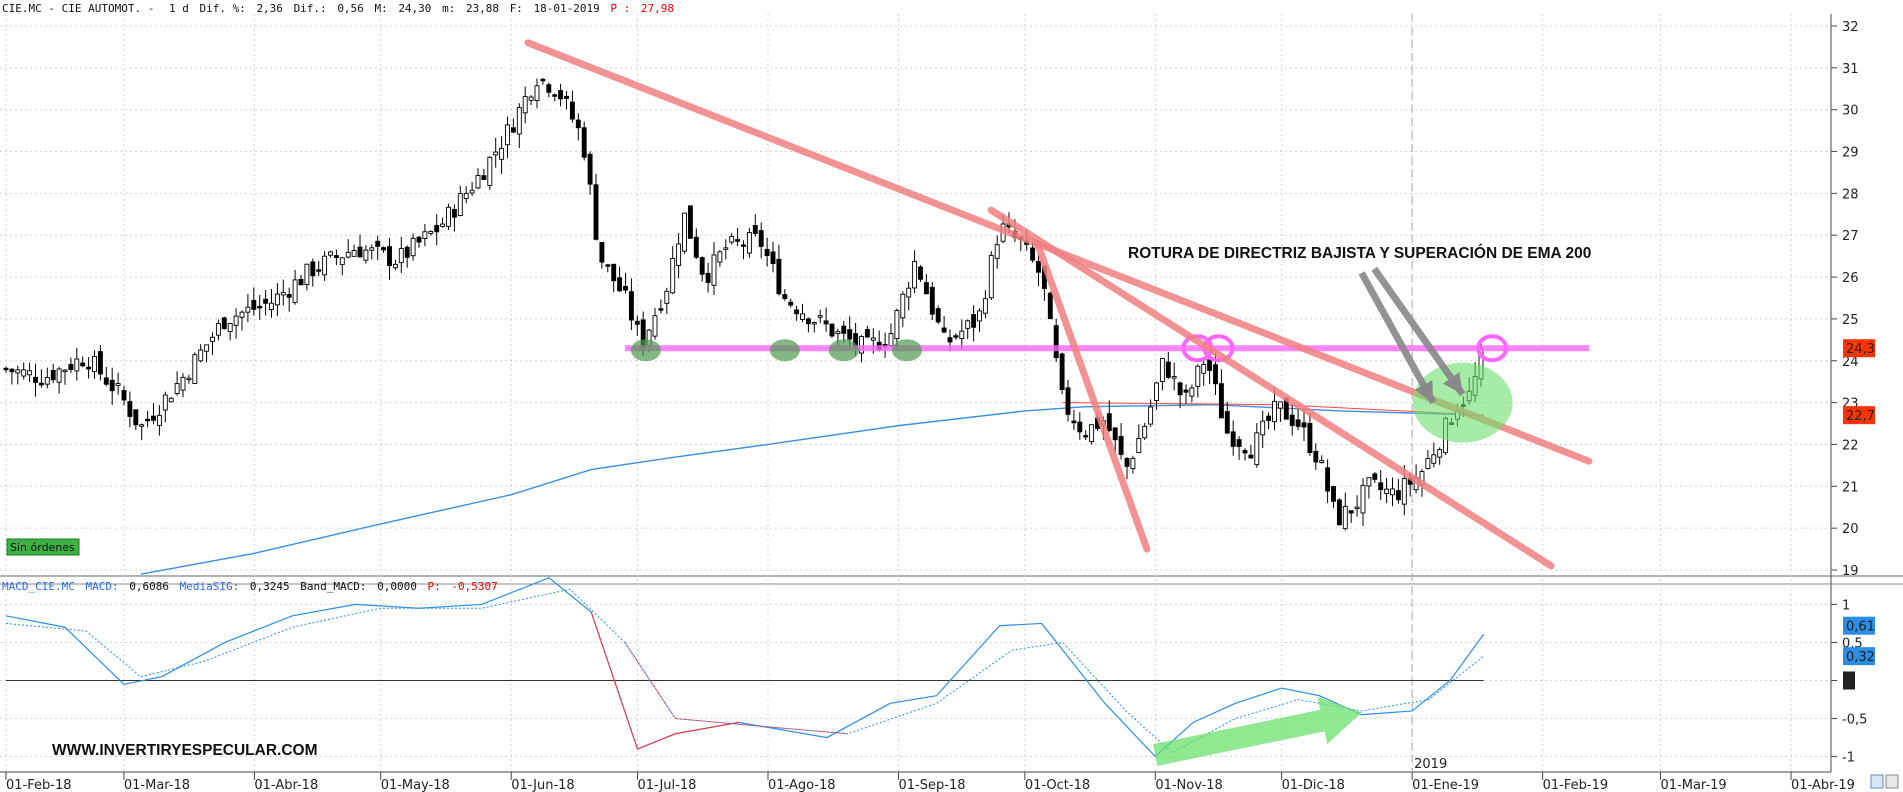  What do you see at coordinates (543, 785) in the screenshot?
I see `date-tick-label: 01-Jun-18` at bounding box center [543, 785].